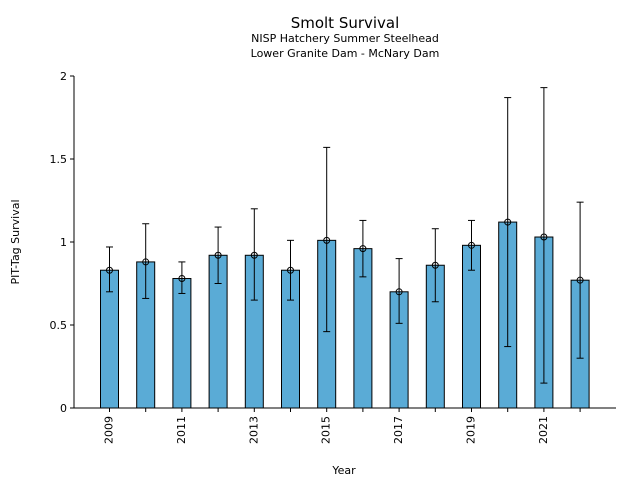 The height and width of the screenshot is (480, 640). I want to click on data-point-2019, so click(471, 245).